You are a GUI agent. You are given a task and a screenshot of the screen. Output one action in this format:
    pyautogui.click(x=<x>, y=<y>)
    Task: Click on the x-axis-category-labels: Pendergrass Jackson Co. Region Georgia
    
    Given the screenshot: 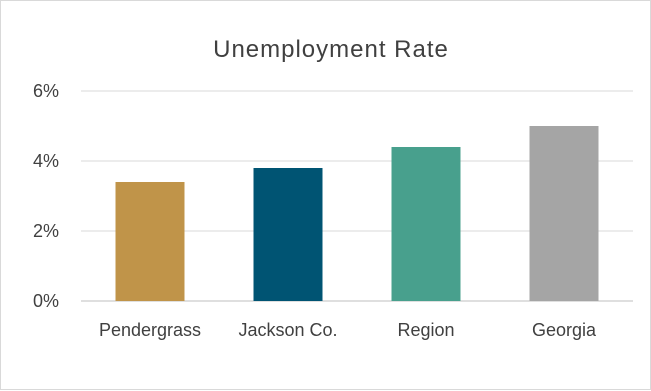 What is the action you would take?
    pyautogui.click(x=348, y=330)
    